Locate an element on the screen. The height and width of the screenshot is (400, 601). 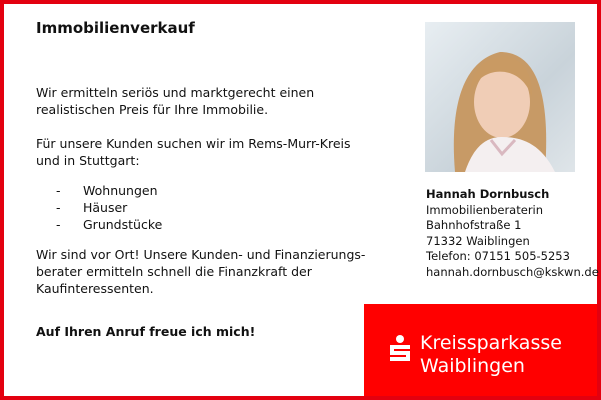
brand-name: Kreissparkasse Waiblingen is located at coordinates (491, 355).